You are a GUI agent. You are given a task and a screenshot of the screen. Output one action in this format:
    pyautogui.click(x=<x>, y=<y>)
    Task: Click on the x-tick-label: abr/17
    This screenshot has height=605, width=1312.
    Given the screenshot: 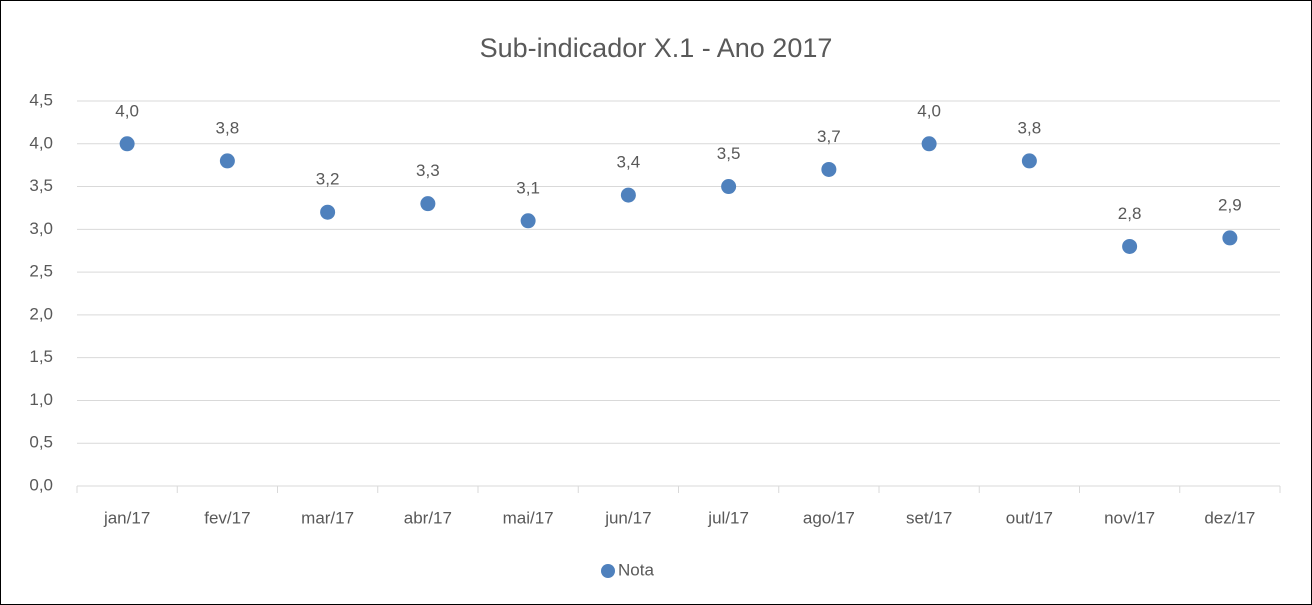 What is the action you would take?
    pyautogui.click(x=428, y=517)
    